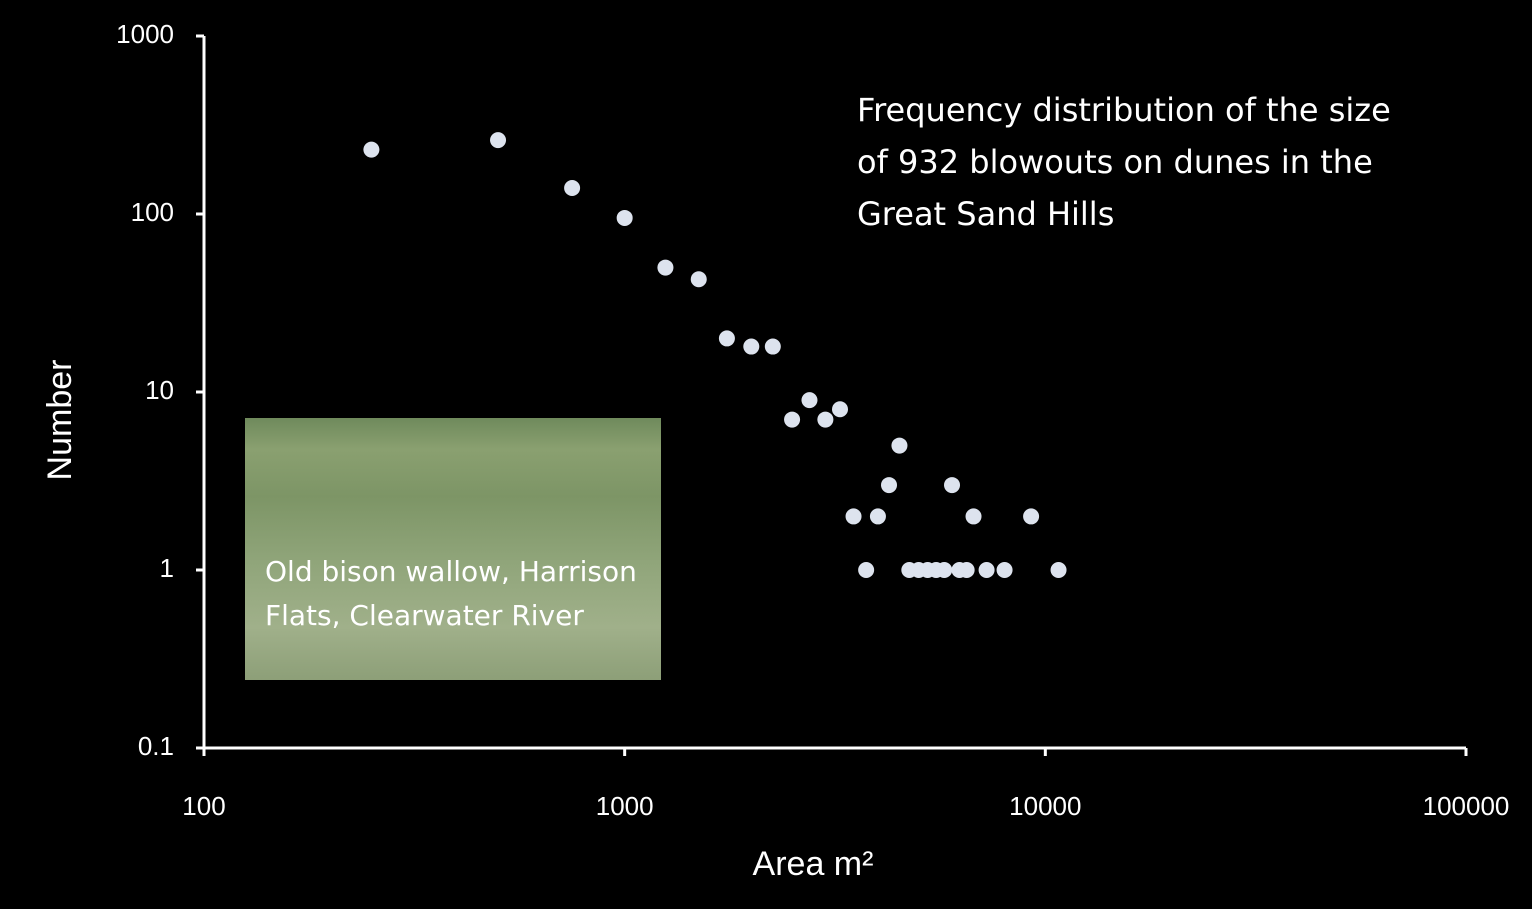 Image resolution: width=1532 pixels, height=909 pixels. I want to click on y-axis-label: Number, so click(60, 420).